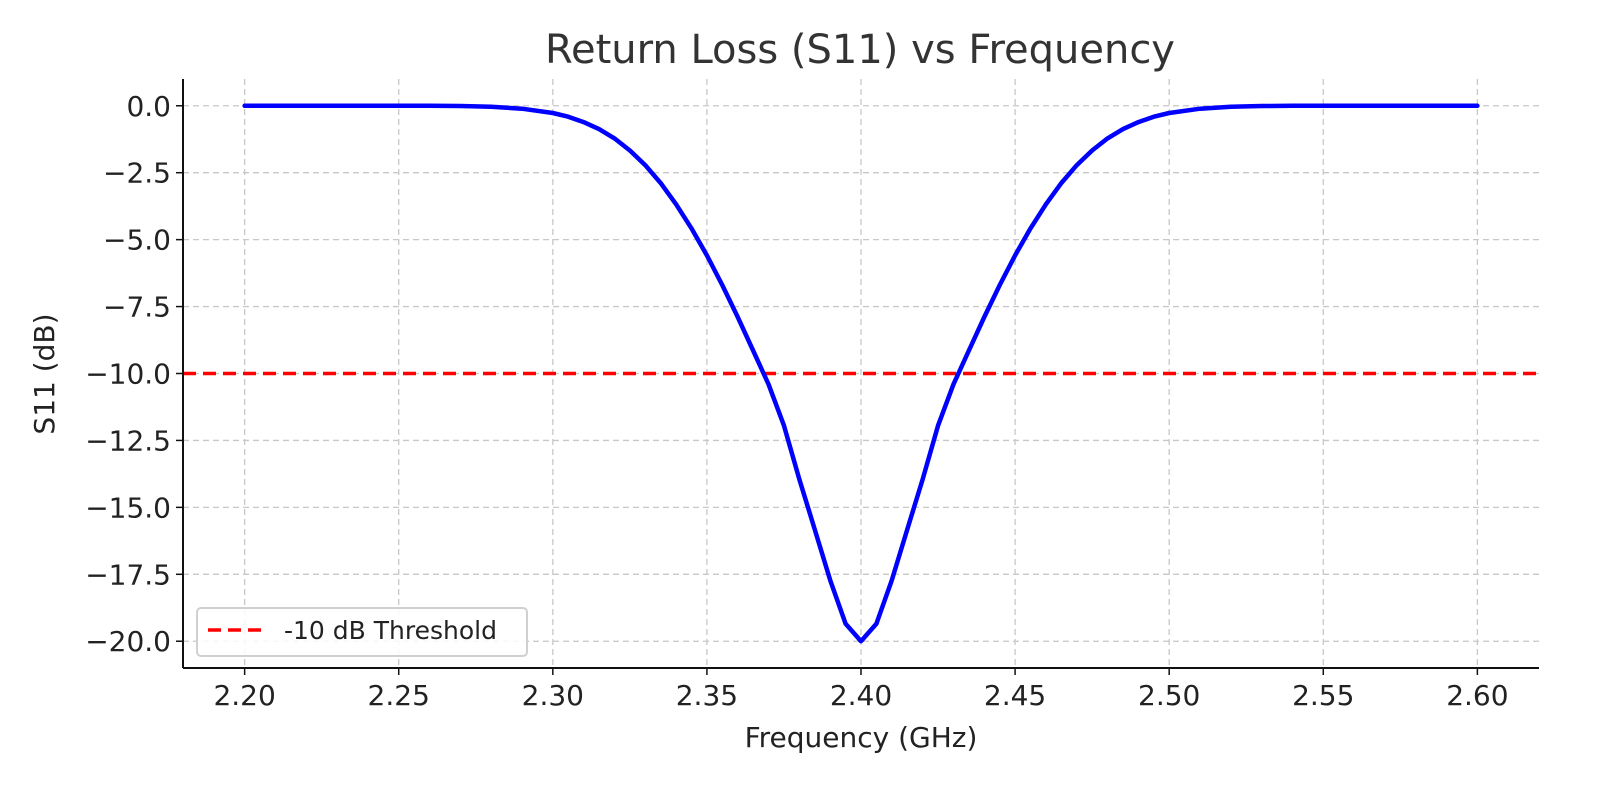  I want to click on y-tick-label: −17.5, so click(128, 574).